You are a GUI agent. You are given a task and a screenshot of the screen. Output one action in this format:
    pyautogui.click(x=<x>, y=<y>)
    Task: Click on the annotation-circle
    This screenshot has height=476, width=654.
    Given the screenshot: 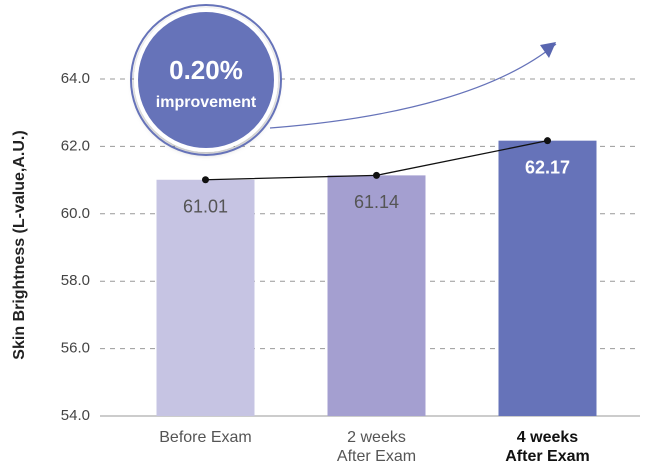 What is the action you would take?
    pyautogui.click(x=206, y=80)
    